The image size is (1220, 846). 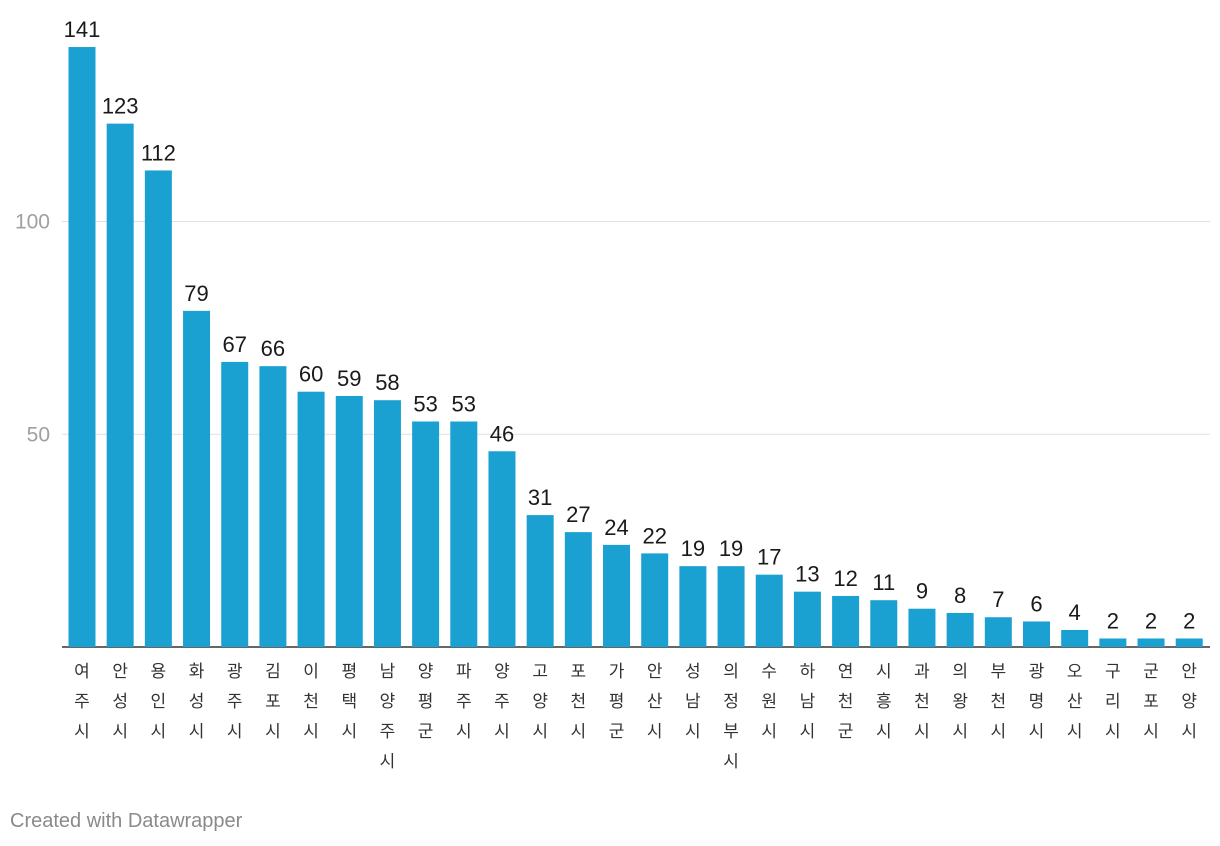 What do you see at coordinates (922, 591) in the screenshot?
I see `value-label: 9` at bounding box center [922, 591].